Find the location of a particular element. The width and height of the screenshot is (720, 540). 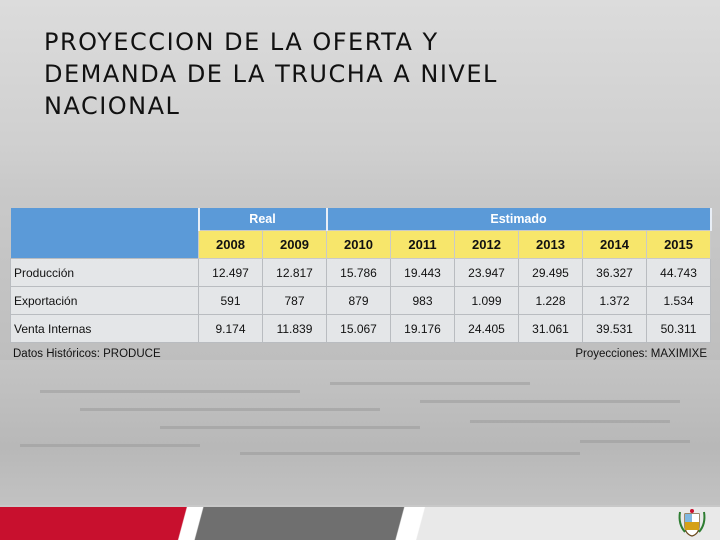

table-cell: 1.228 is located at coordinates (550, 300).